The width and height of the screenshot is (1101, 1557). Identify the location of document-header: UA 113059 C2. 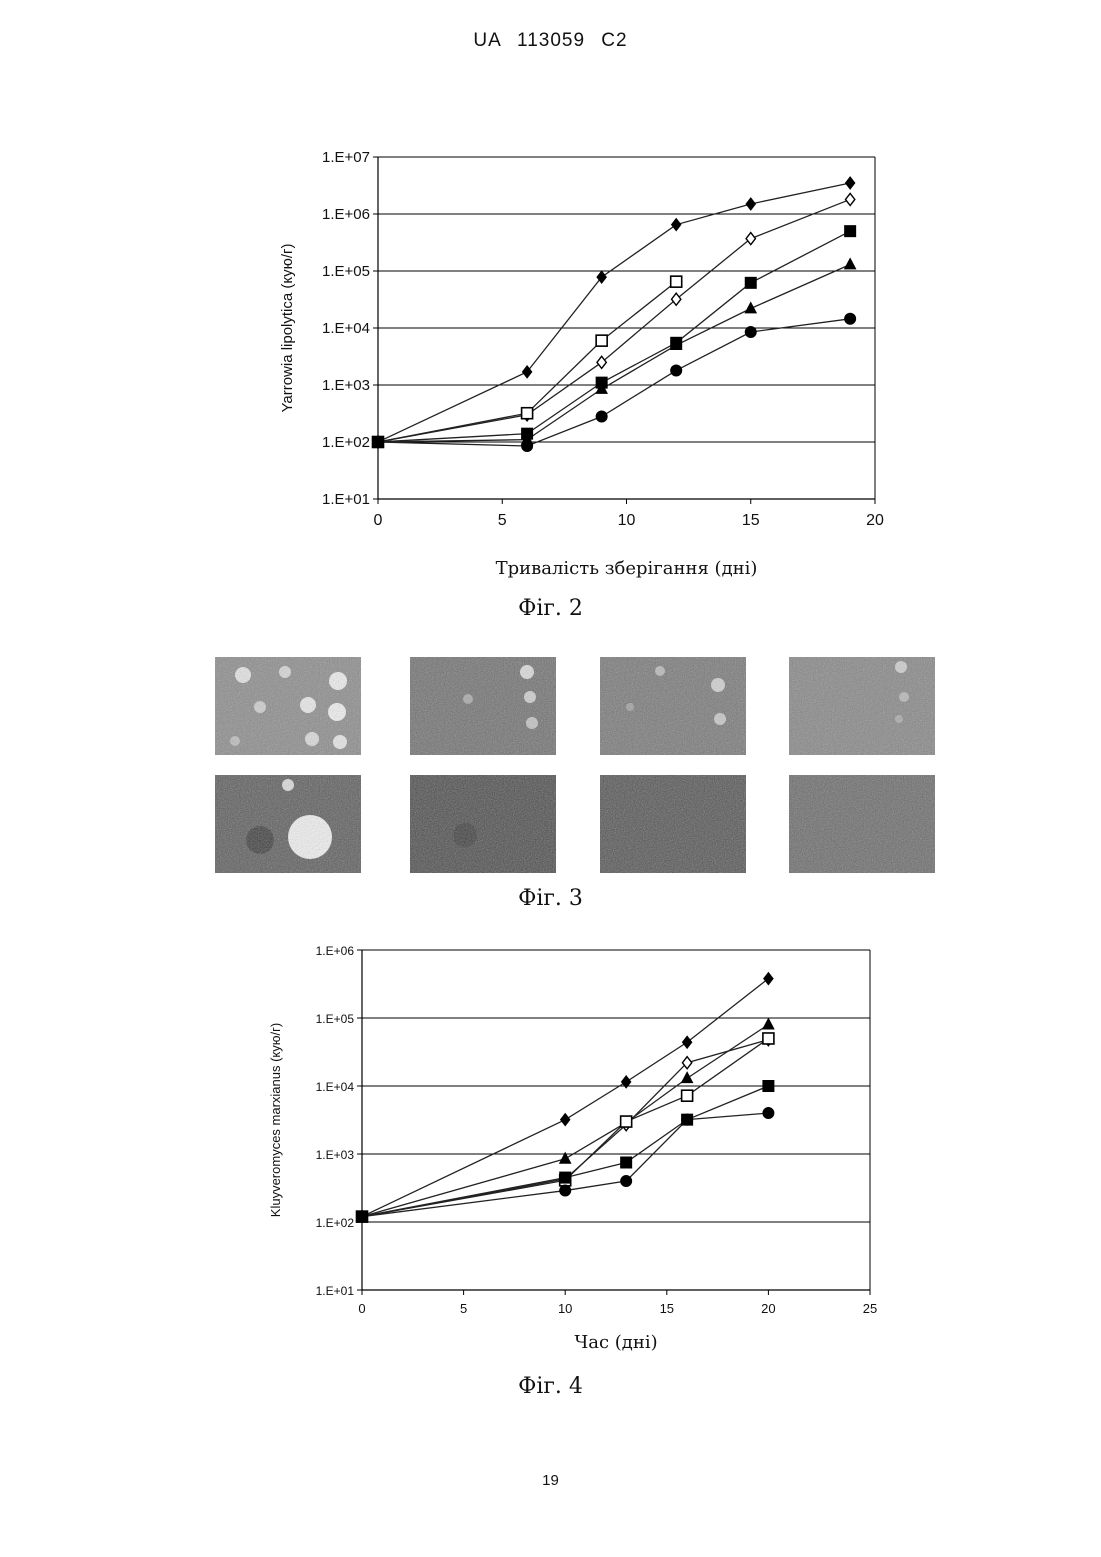
(550, 41).